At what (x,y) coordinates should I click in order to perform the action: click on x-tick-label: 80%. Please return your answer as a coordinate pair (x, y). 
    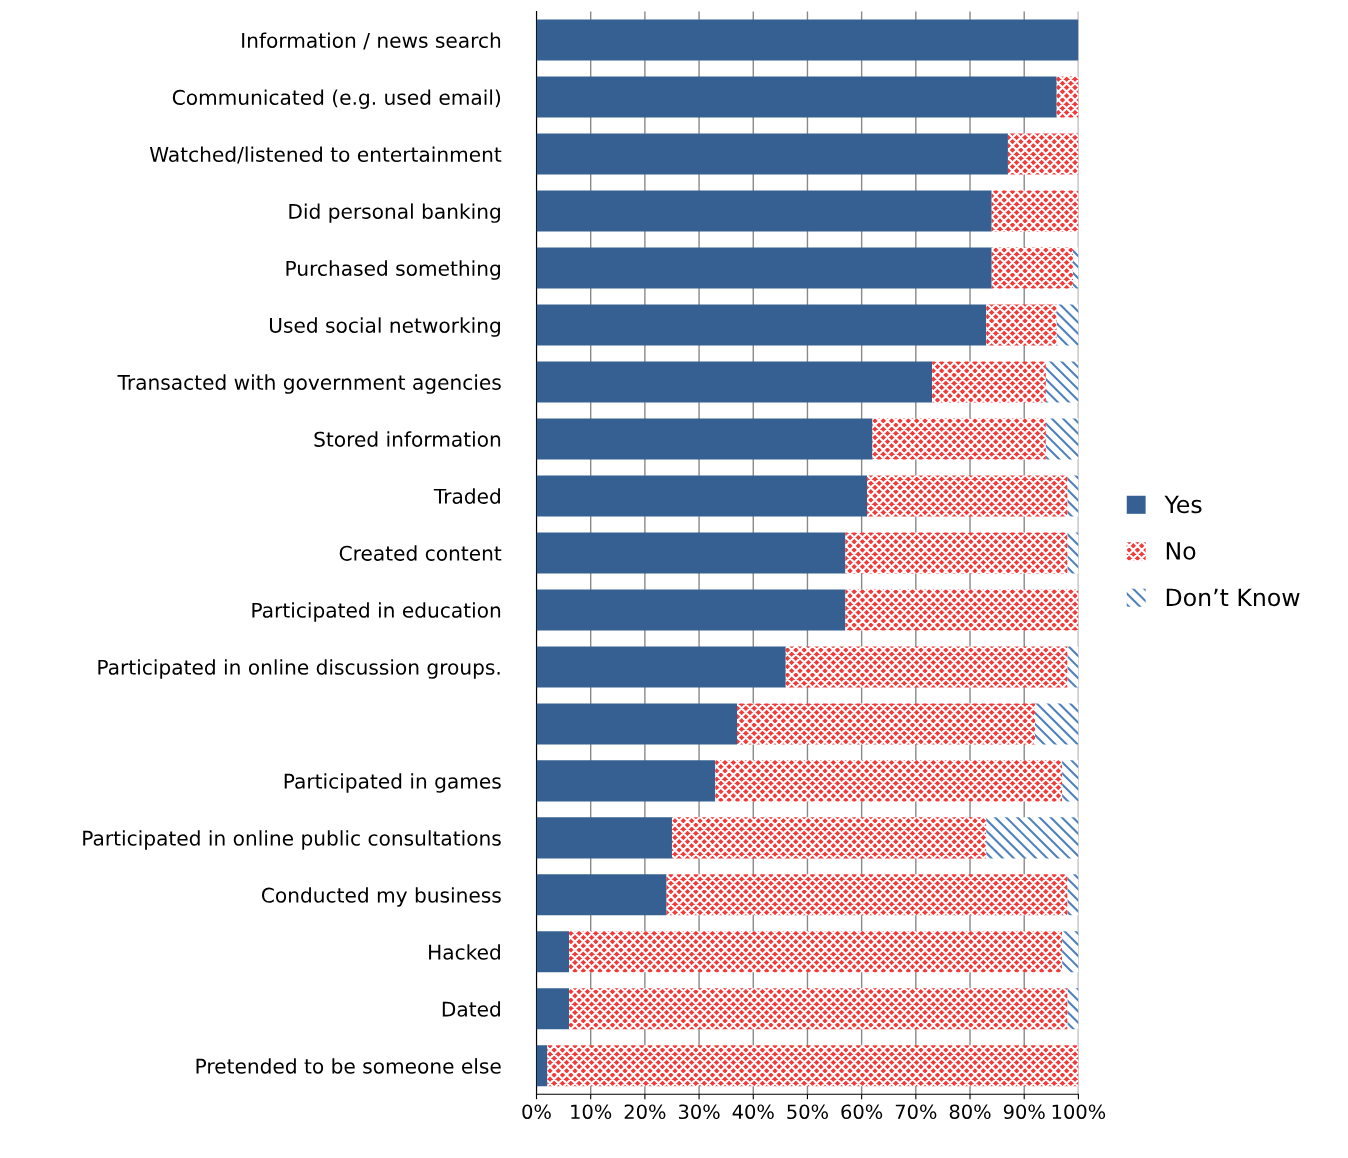
    Looking at the image, I should click on (970, 1112).